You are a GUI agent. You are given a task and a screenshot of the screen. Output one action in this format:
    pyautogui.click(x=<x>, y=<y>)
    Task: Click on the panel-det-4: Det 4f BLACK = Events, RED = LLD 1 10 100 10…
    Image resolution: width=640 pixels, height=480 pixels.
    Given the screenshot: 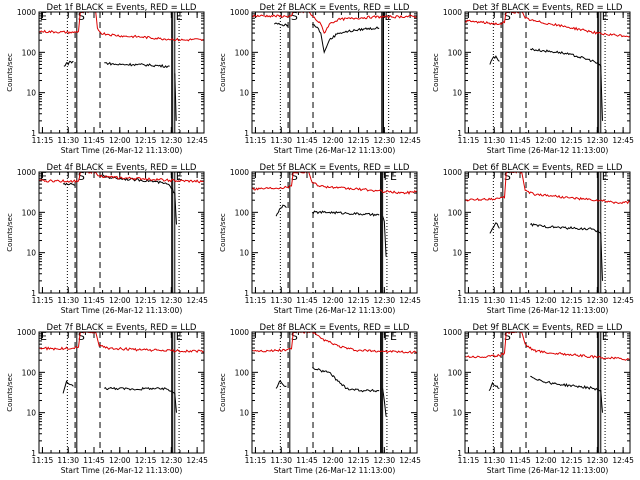 What is the action you would take?
    pyautogui.click(x=107, y=239)
    